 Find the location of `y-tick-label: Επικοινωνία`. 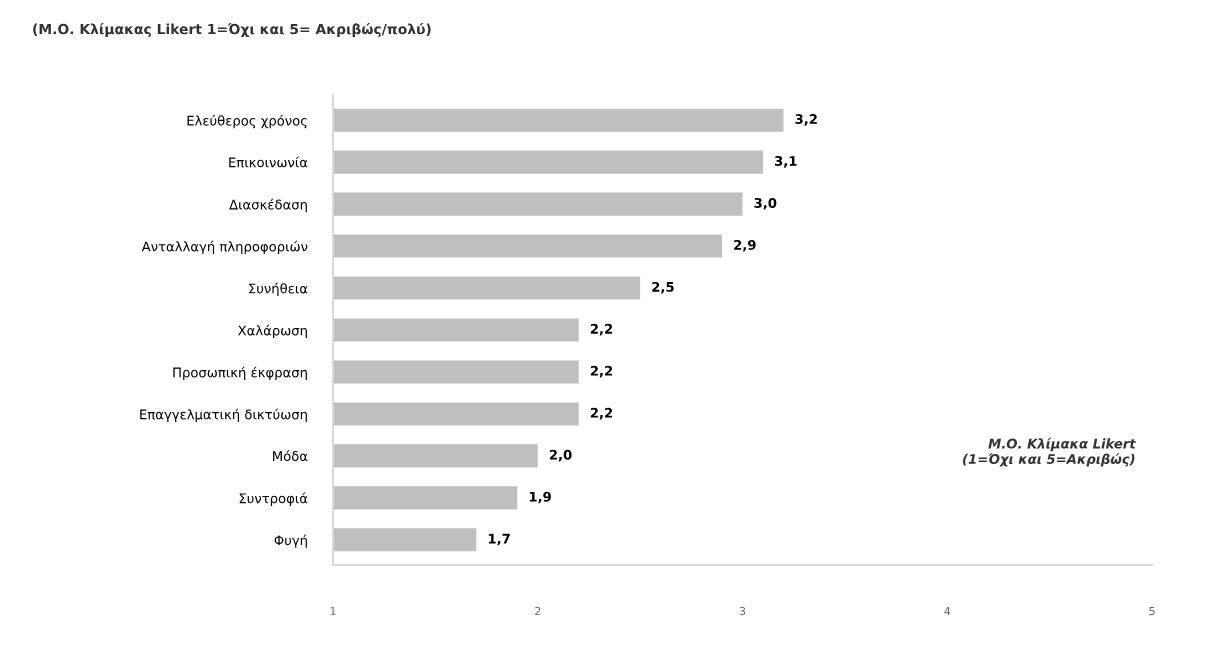

y-tick-label: Επικοινωνία is located at coordinates (268, 162).